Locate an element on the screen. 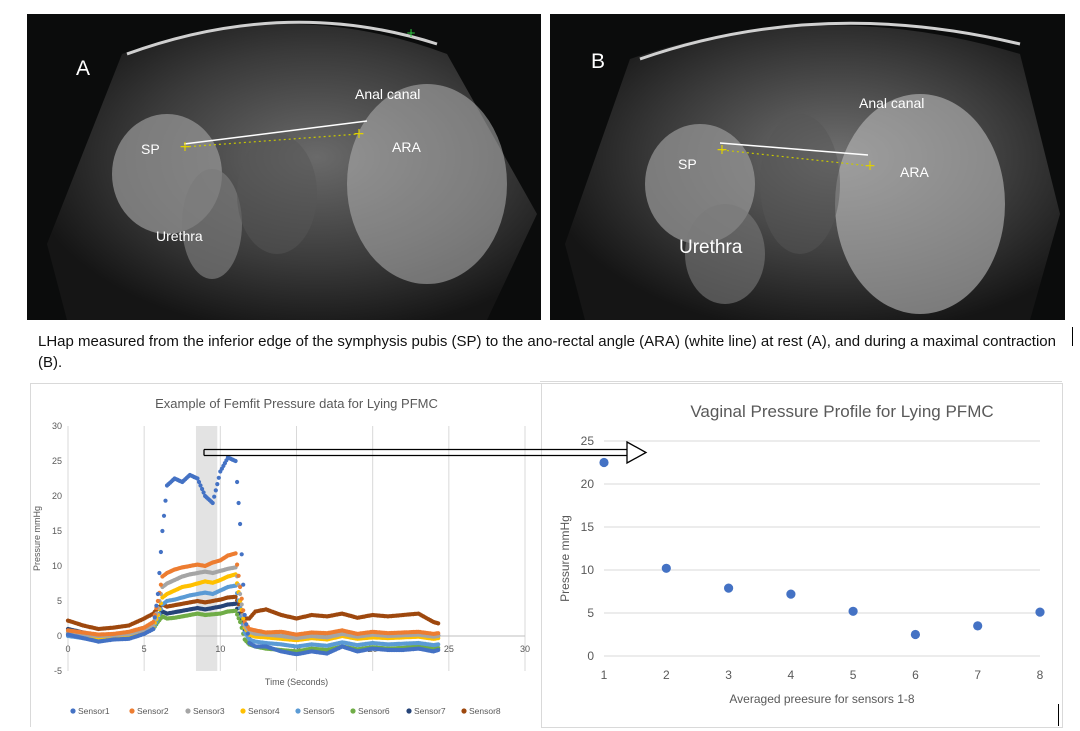 The height and width of the screenshot is (731, 1080). y-tick-label: 10 is located at coordinates (588, 570).